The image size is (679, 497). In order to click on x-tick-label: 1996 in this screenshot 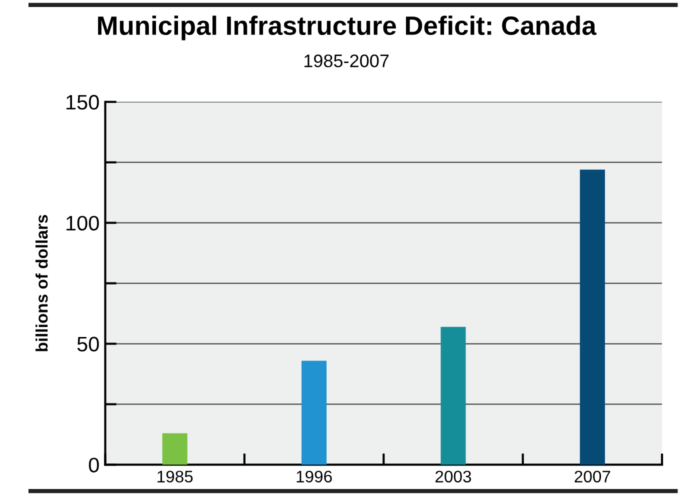, I will do `click(314, 476)`.